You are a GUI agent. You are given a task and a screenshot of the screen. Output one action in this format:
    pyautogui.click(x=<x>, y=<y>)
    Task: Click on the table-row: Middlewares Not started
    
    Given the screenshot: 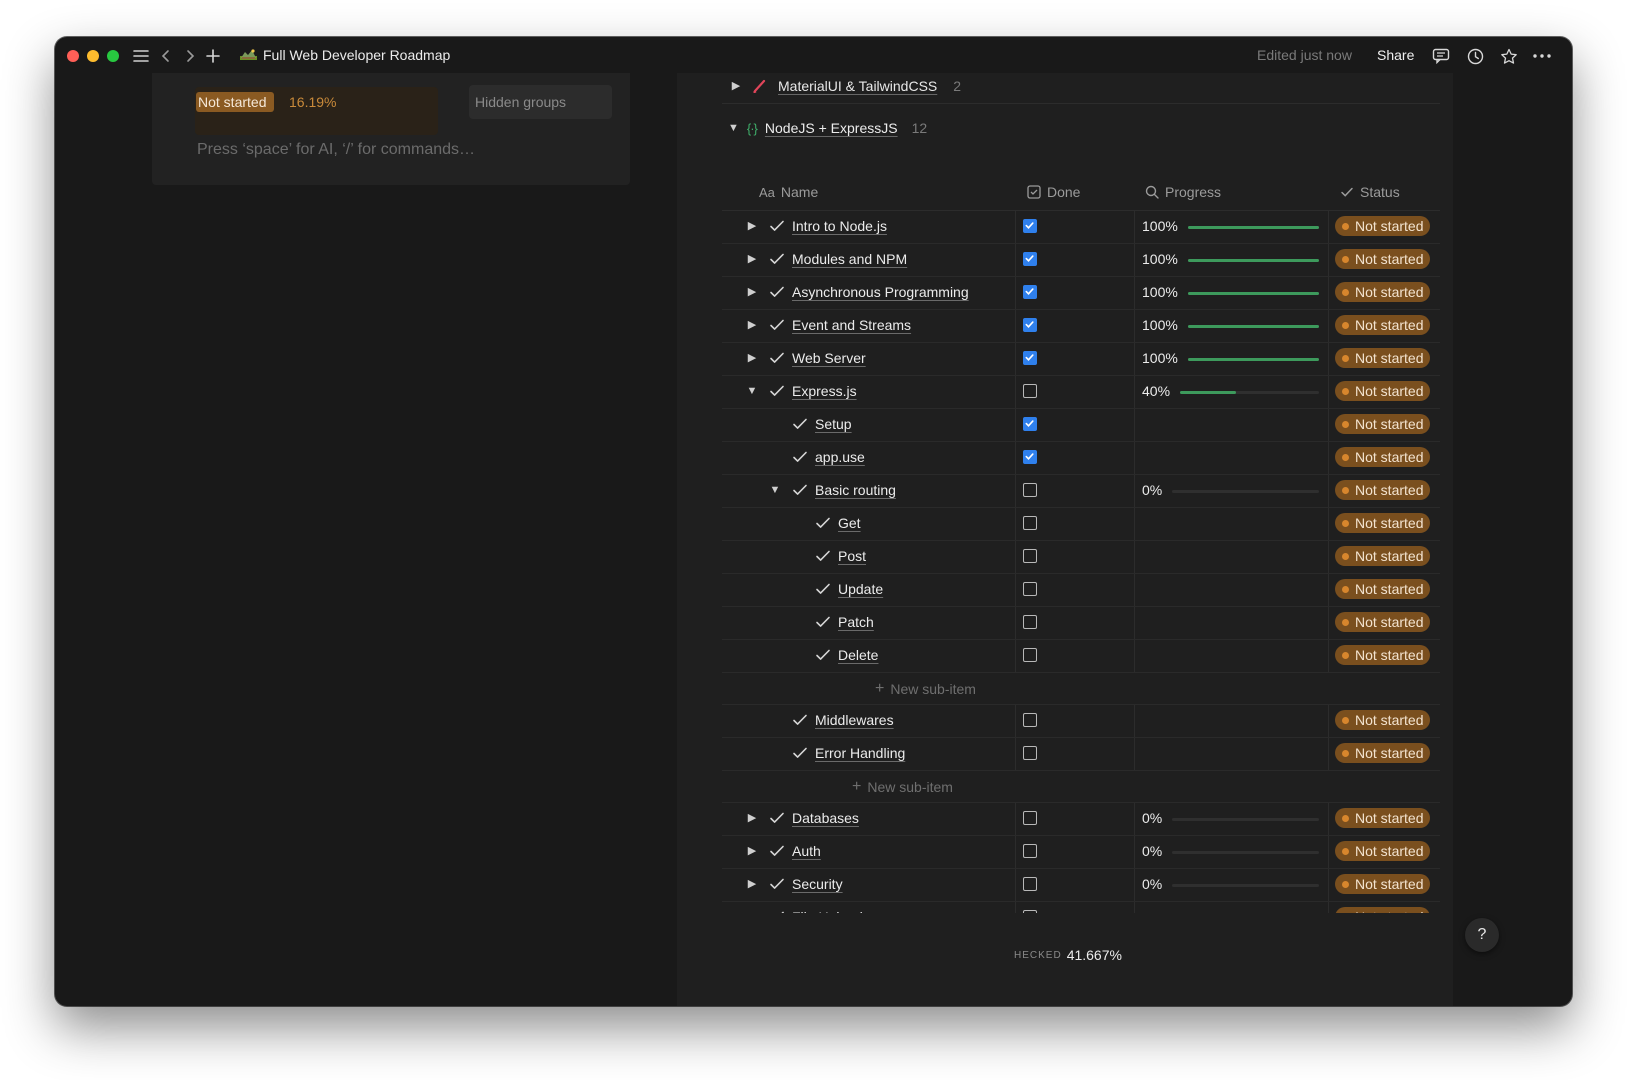 What is the action you would take?
    pyautogui.click(x=1081, y=721)
    